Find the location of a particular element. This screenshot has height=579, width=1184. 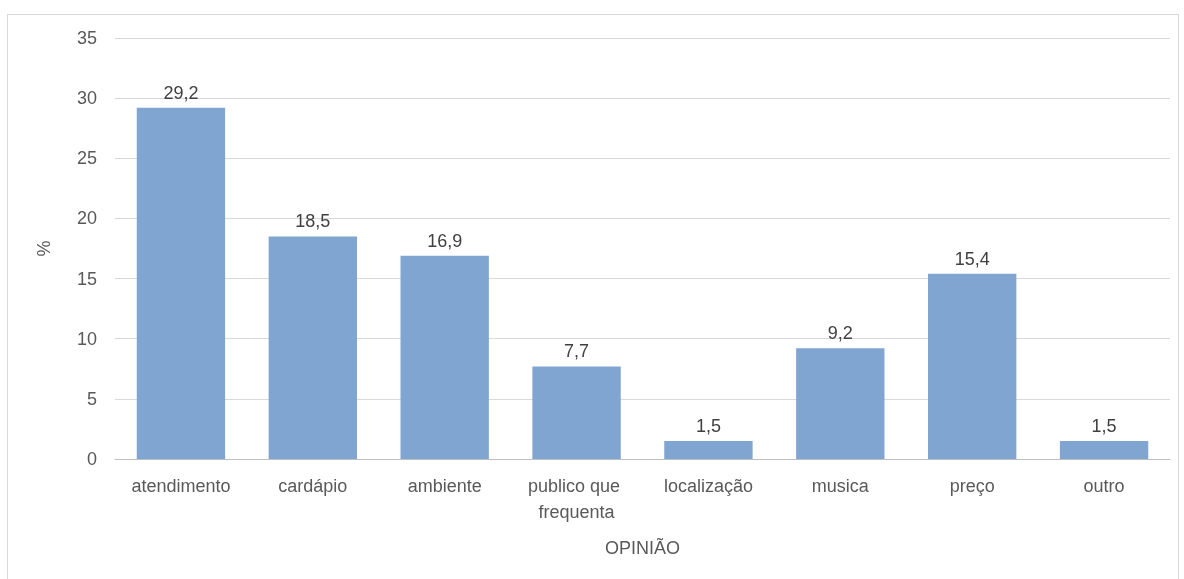

y-tick-label: 30 is located at coordinates (86, 98).